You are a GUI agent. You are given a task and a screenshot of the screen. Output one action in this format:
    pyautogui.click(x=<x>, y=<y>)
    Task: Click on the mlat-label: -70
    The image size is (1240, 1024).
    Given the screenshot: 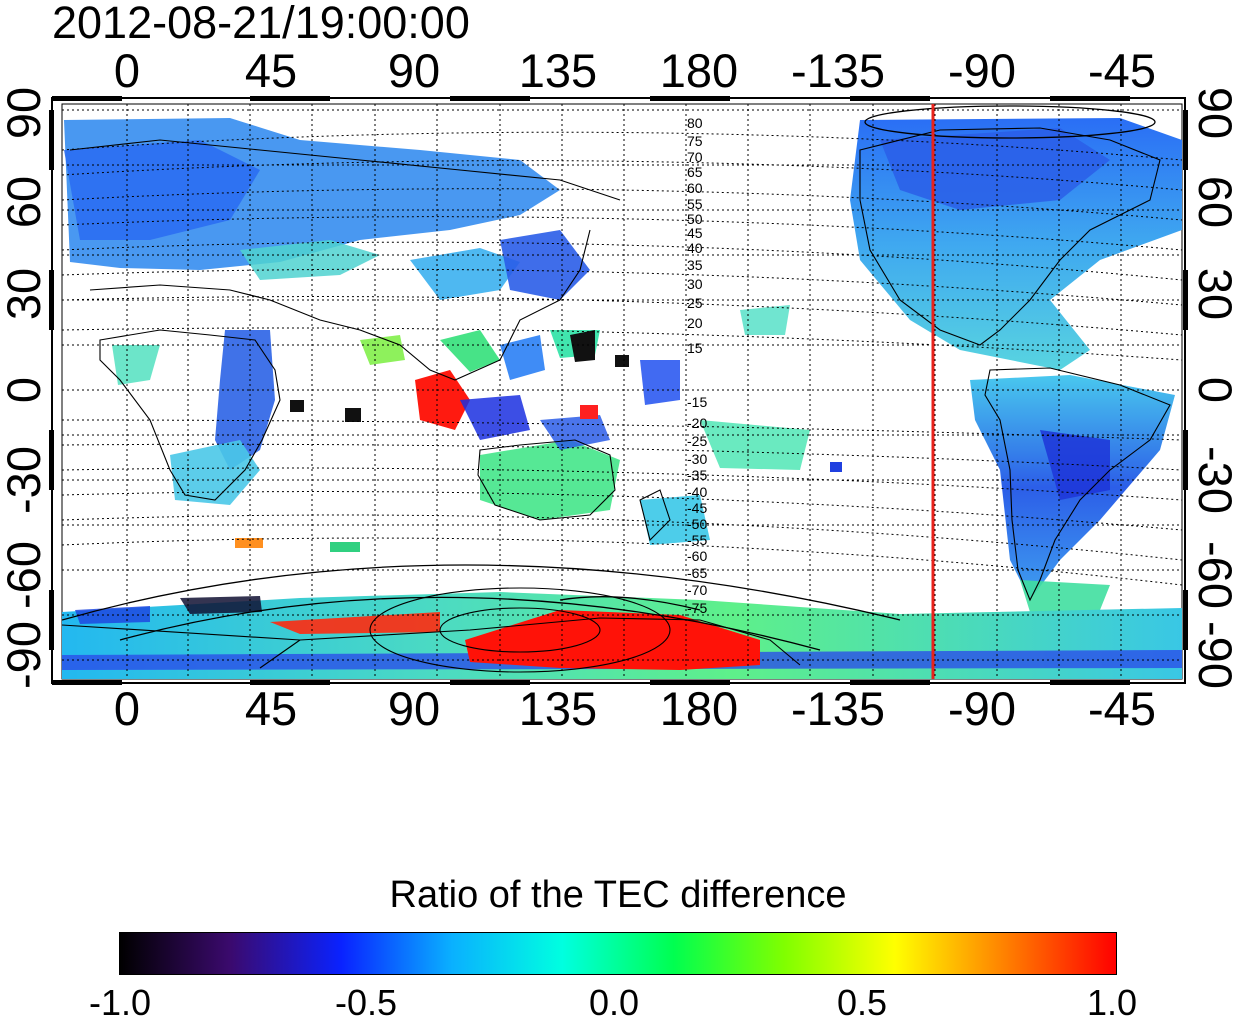 What is the action you would take?
    pyautogui.click(x=697, y=590)
    